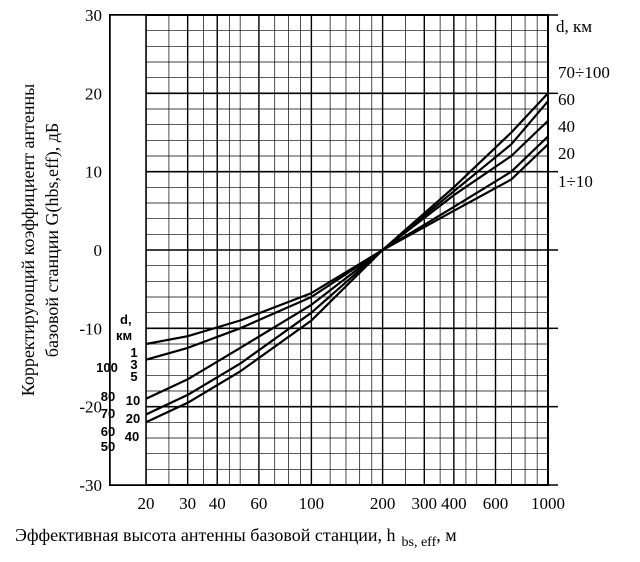 This screenshot has height=562, width=640. What do you see at coordinates (133, 418) in the screenshot?
I see `left-series-label: 20` at bounding box center [133, 418].